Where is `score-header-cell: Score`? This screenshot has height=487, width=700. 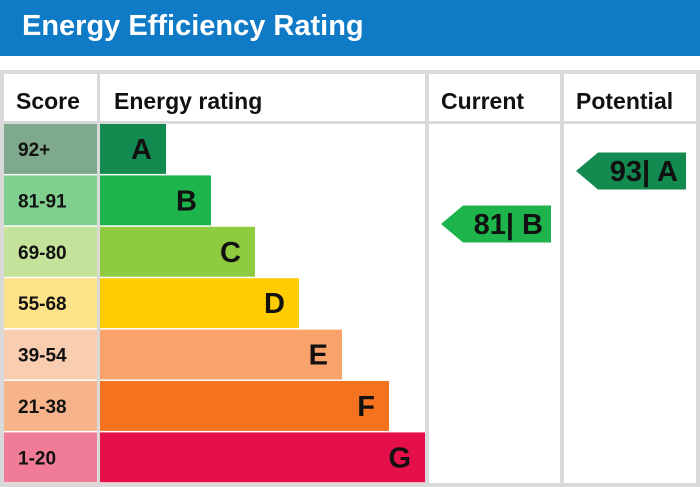 score-header-cell: Score is located at coordinates (50, 97).